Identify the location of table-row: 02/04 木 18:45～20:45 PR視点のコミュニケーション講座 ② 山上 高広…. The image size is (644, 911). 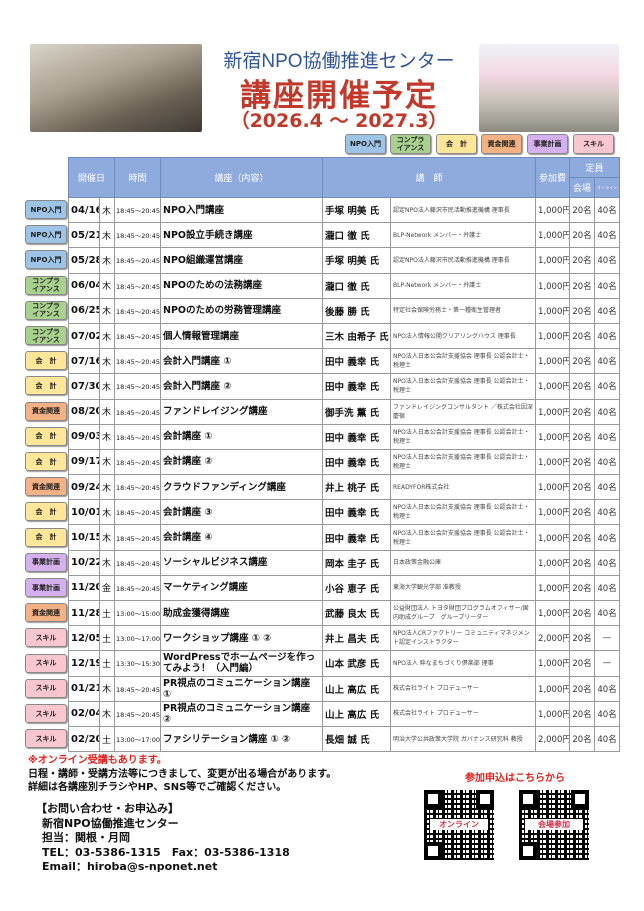
(344, 713).